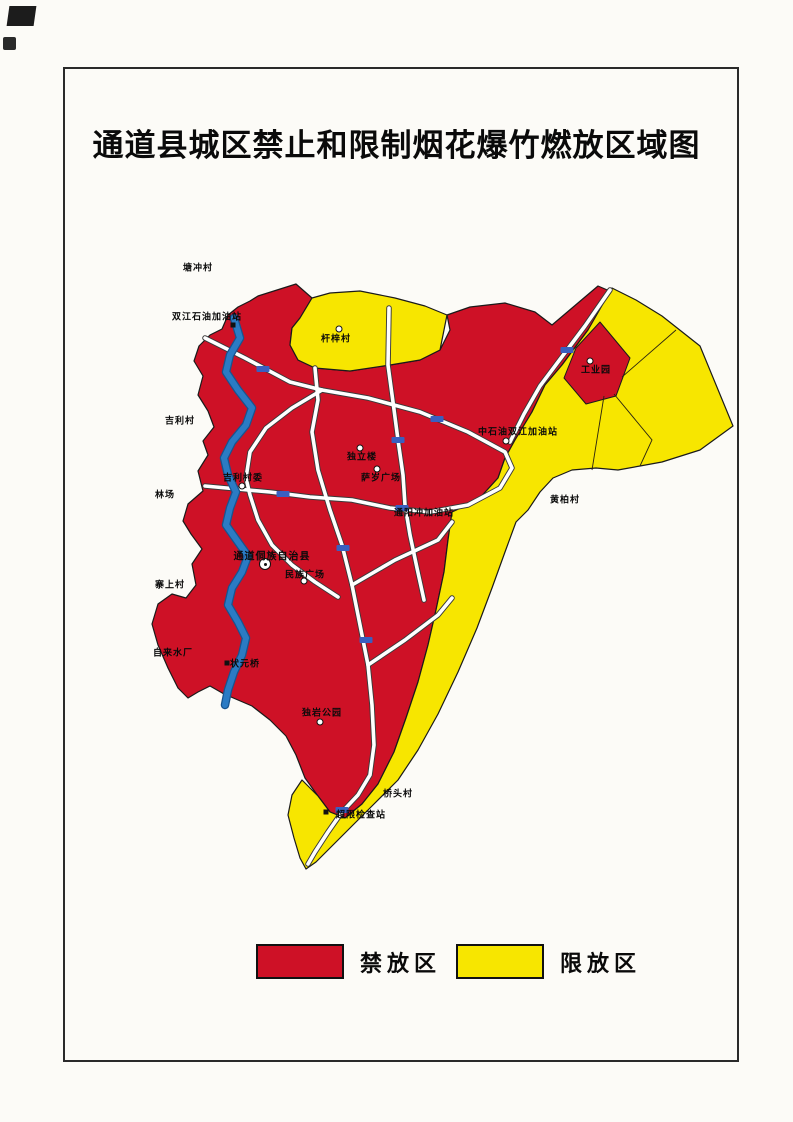 The height and width of the screenshot is (1122, 793). I want to click on map-label-duyan-park: 独岩公园, so click(322, 712).